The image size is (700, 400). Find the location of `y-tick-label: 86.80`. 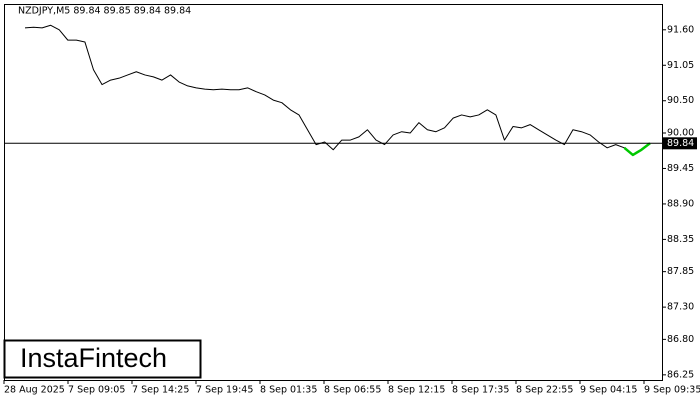

y-tick-label: 86.80 is located at coordinates (680, 339).